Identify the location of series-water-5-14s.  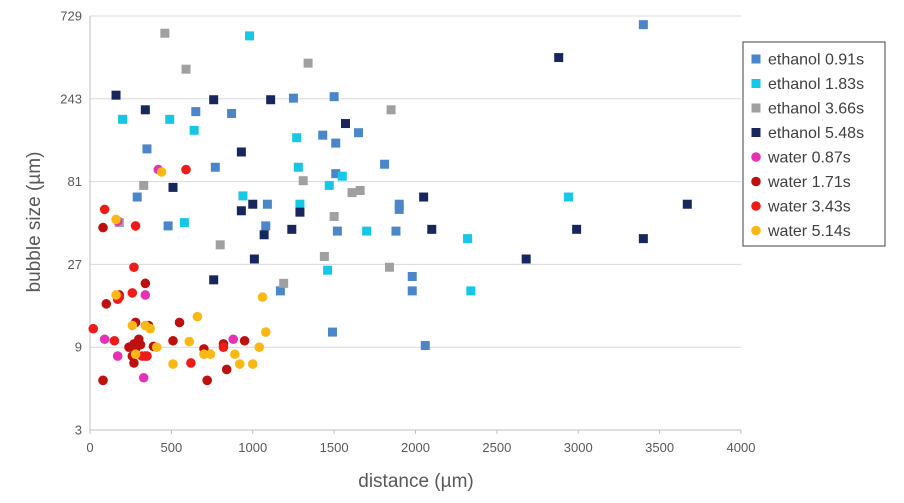
(191, 268).